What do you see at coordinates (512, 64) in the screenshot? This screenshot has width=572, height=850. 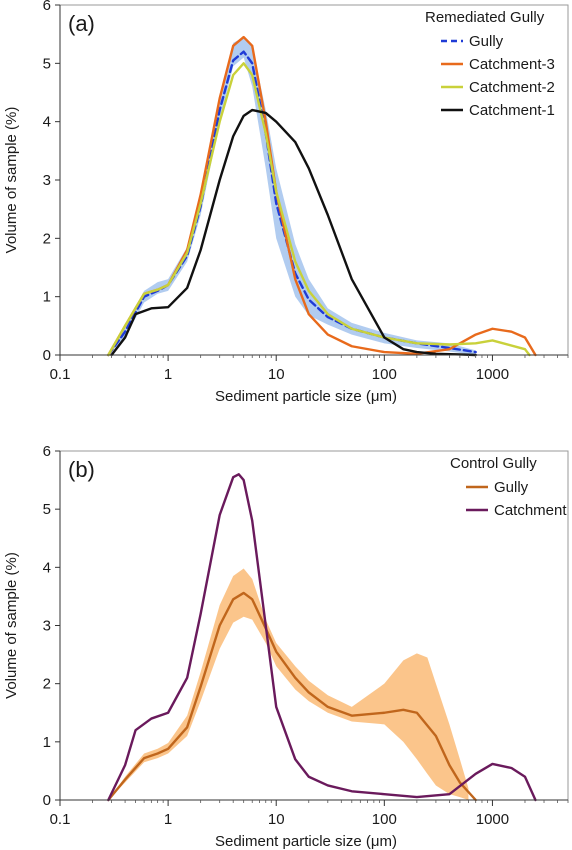 I see `legend-label-catchment-3: Catchment-3` at bounding box center [512, 64].